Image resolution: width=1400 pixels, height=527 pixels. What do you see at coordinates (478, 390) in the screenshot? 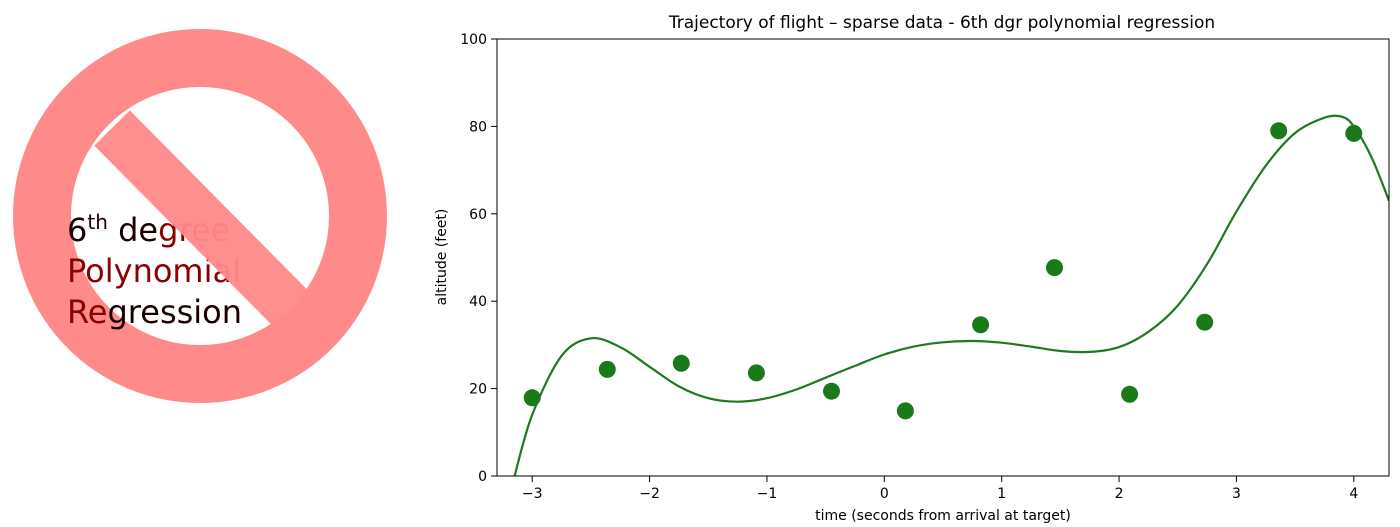
I see `y-tick-label: 20` at bounding box center [478, 390].